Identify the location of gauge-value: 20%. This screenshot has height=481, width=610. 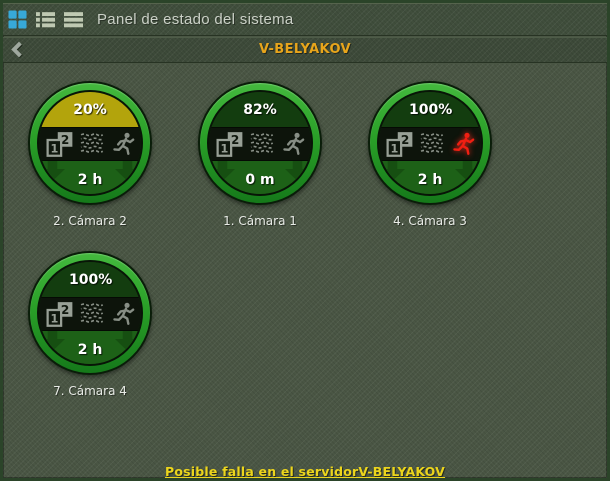
(90, 109).